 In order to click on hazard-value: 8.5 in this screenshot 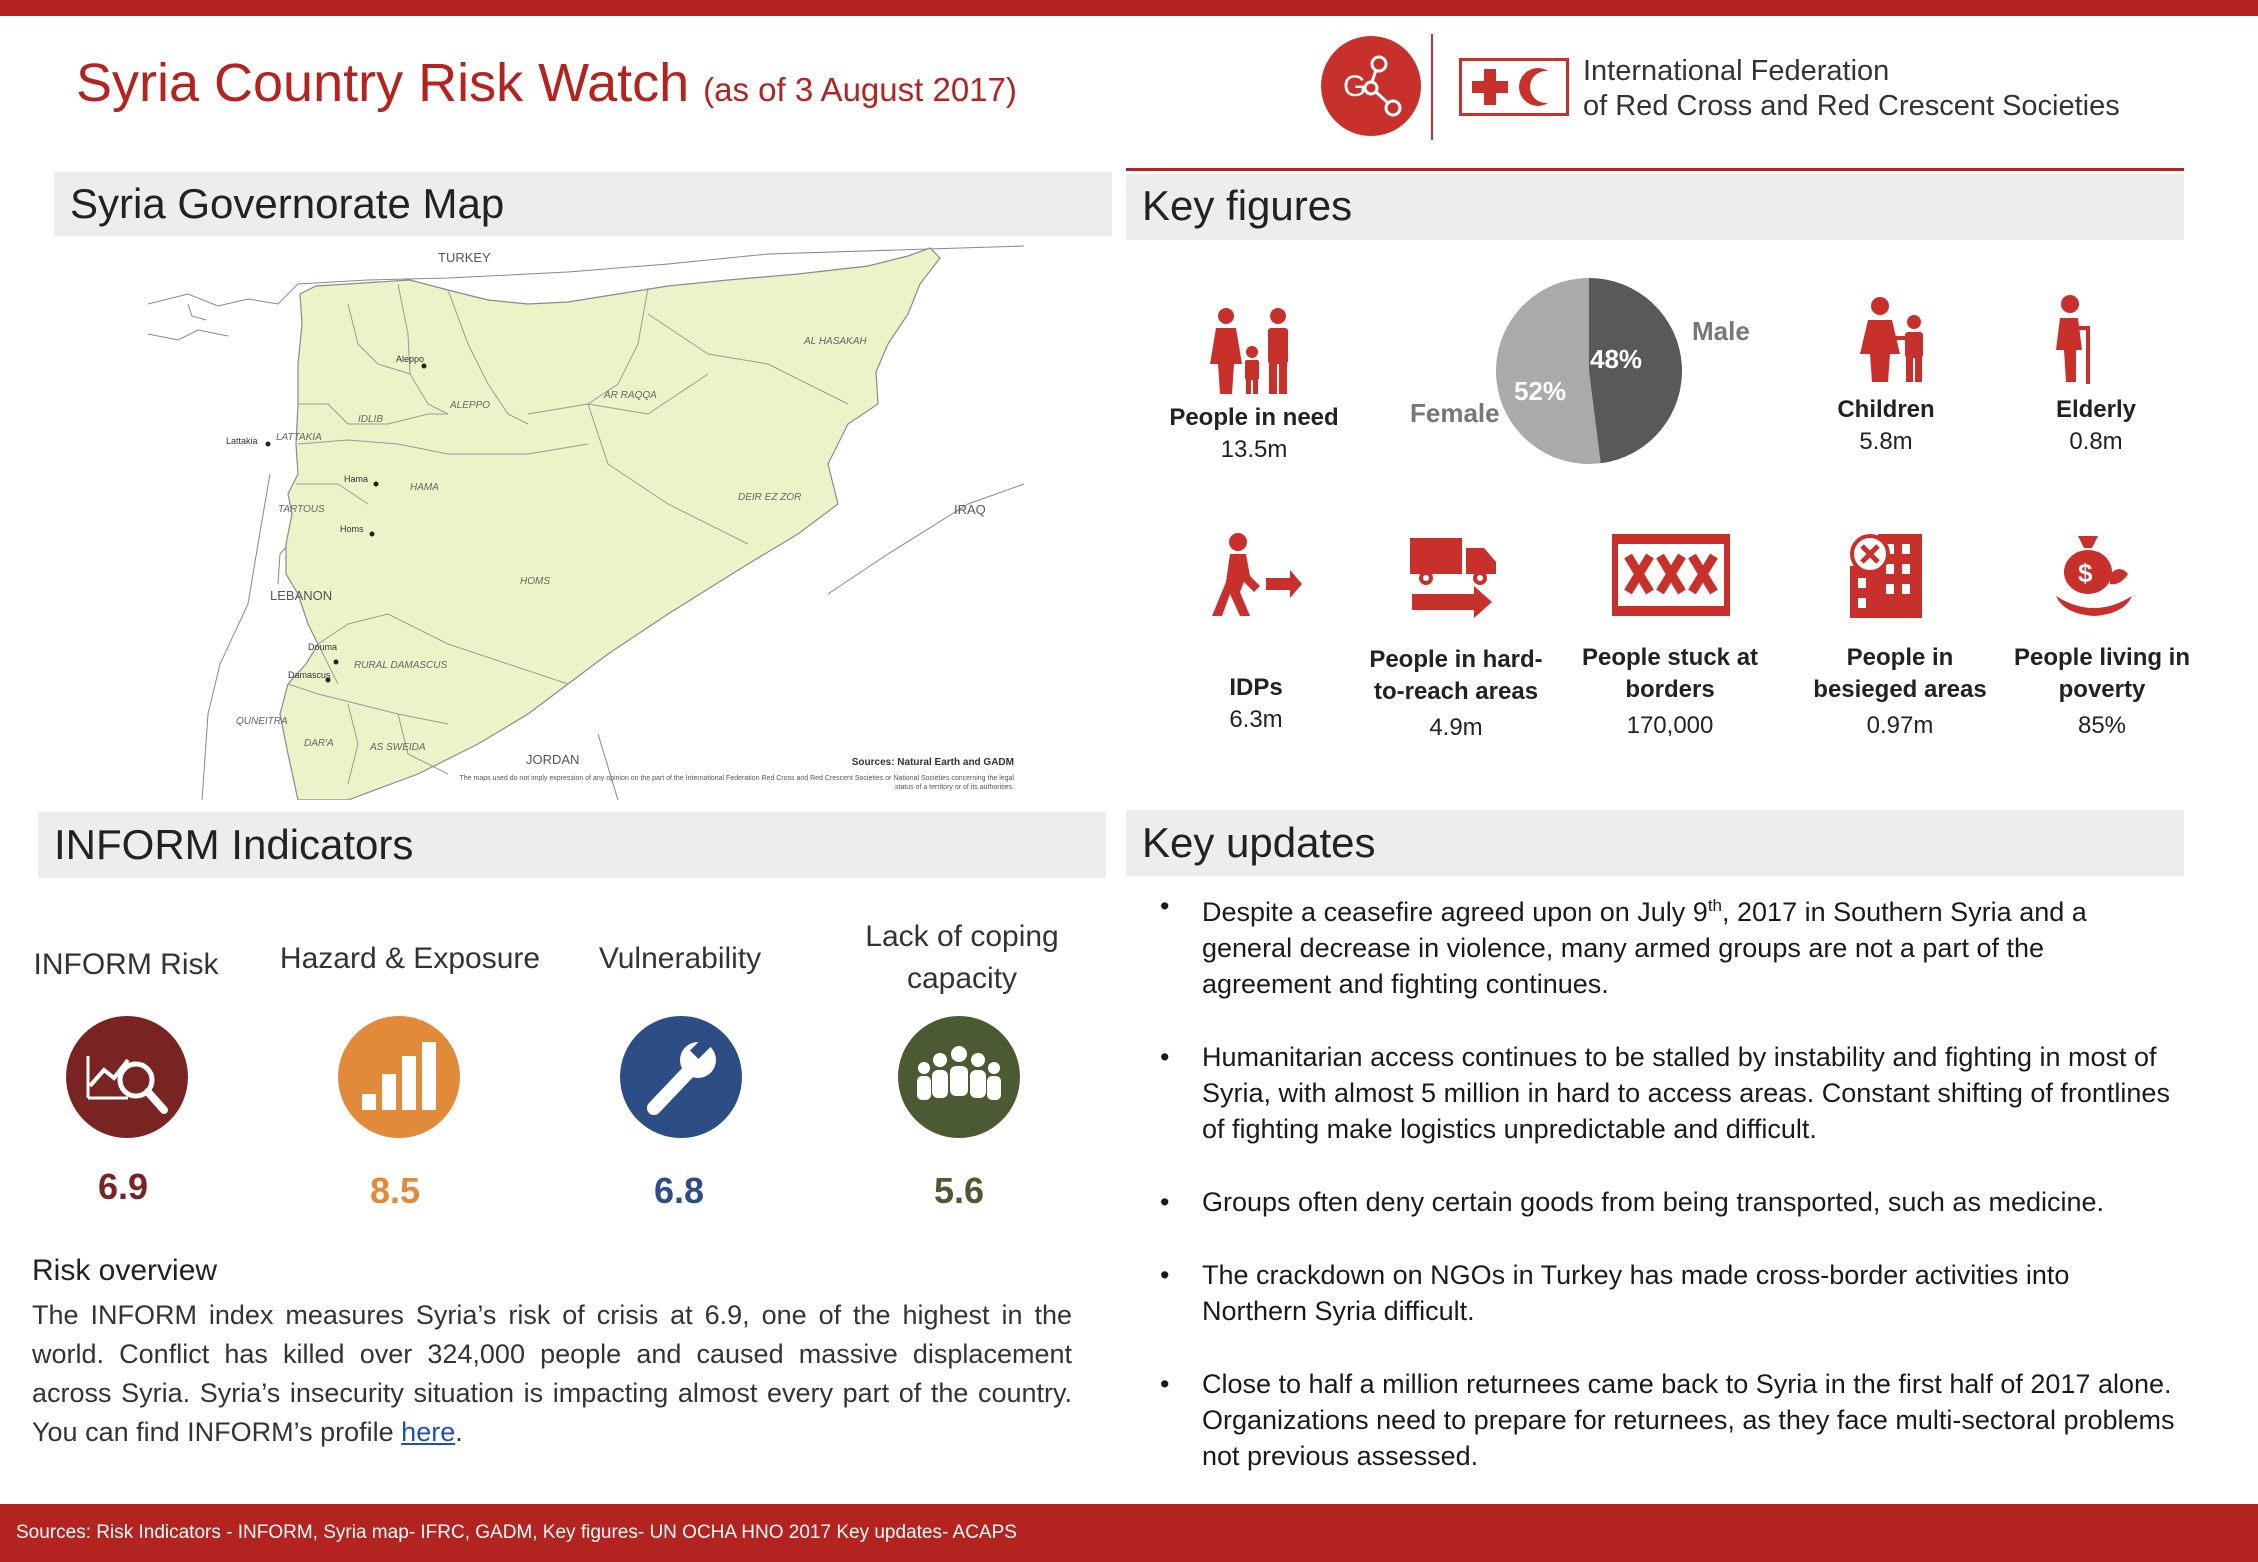, I will do `click(395, 1190)`.